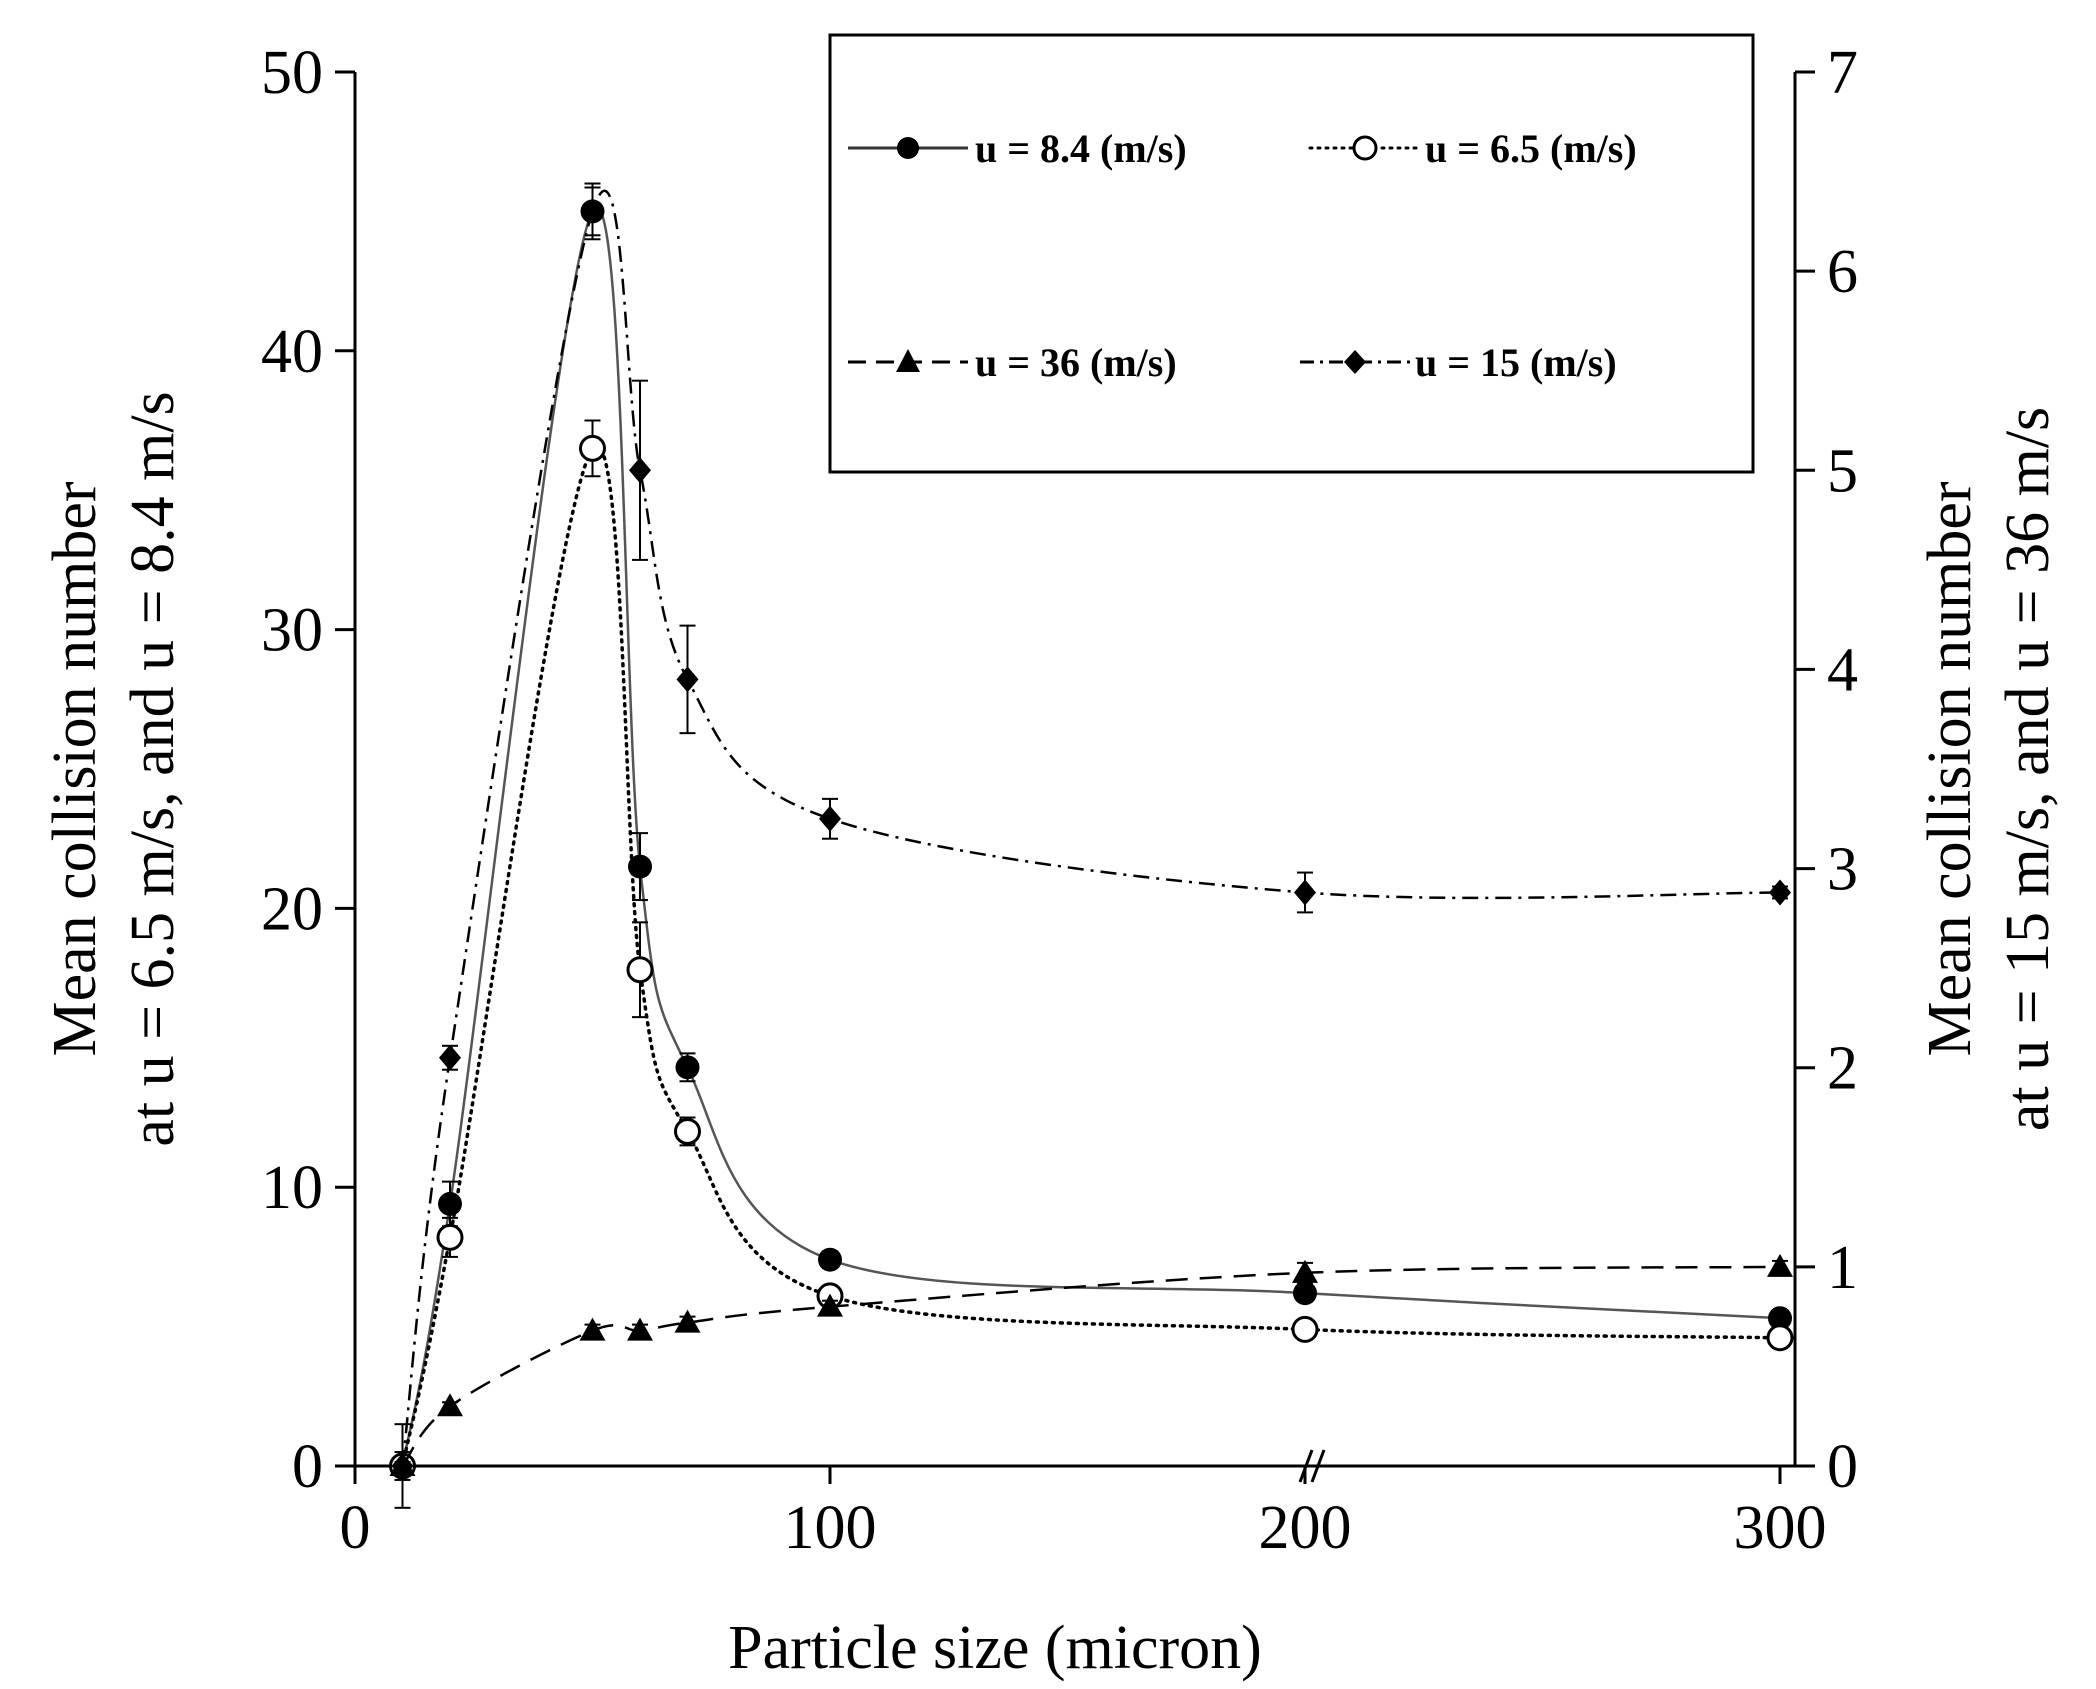 Image resolution: width=2096 pixels, height=1689 pixels. I want to click on x-tick-label: 100, so click(830, 1528).